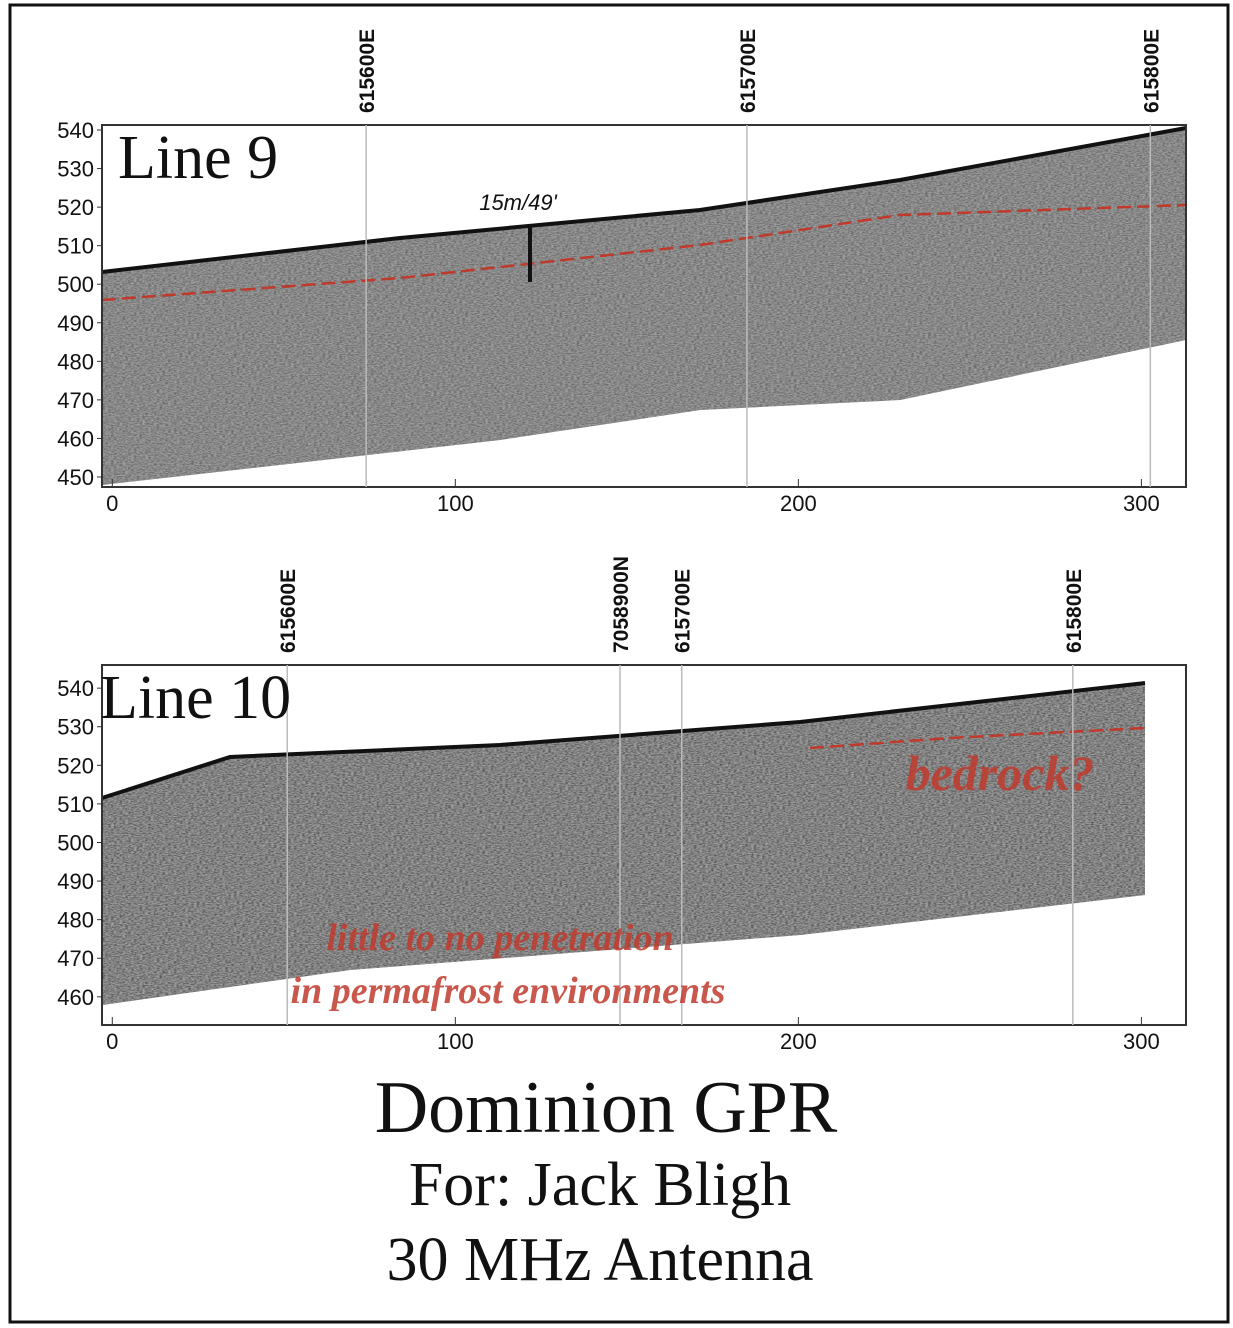 Image resolution: width=1233 pixels, height=1328 pixels. What do you see at coordinates (195, 698) in the screenshot?
I see `panel-title: Line 10` at bounding box center [195, 698].